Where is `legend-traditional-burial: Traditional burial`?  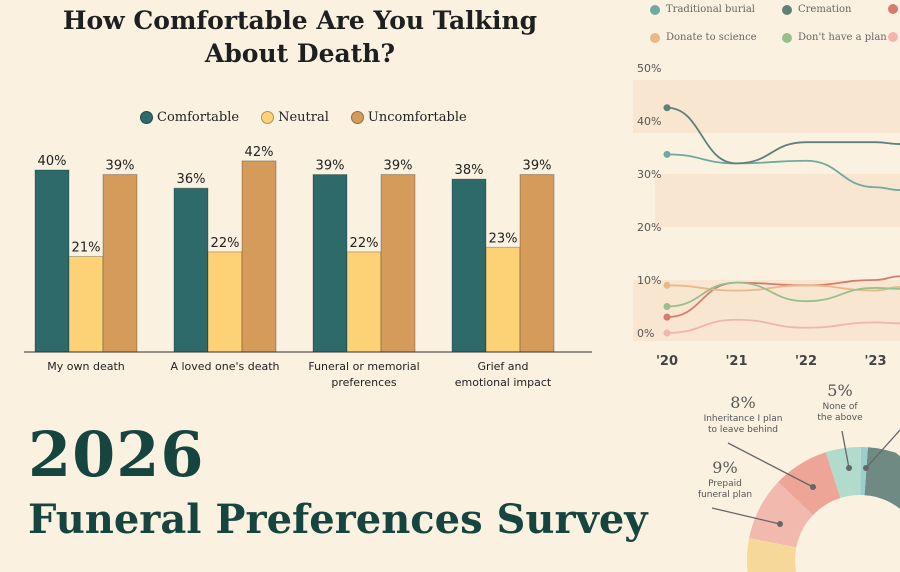 legend-traditional-burial: Traditional burial is located at coordinates (702, 9).